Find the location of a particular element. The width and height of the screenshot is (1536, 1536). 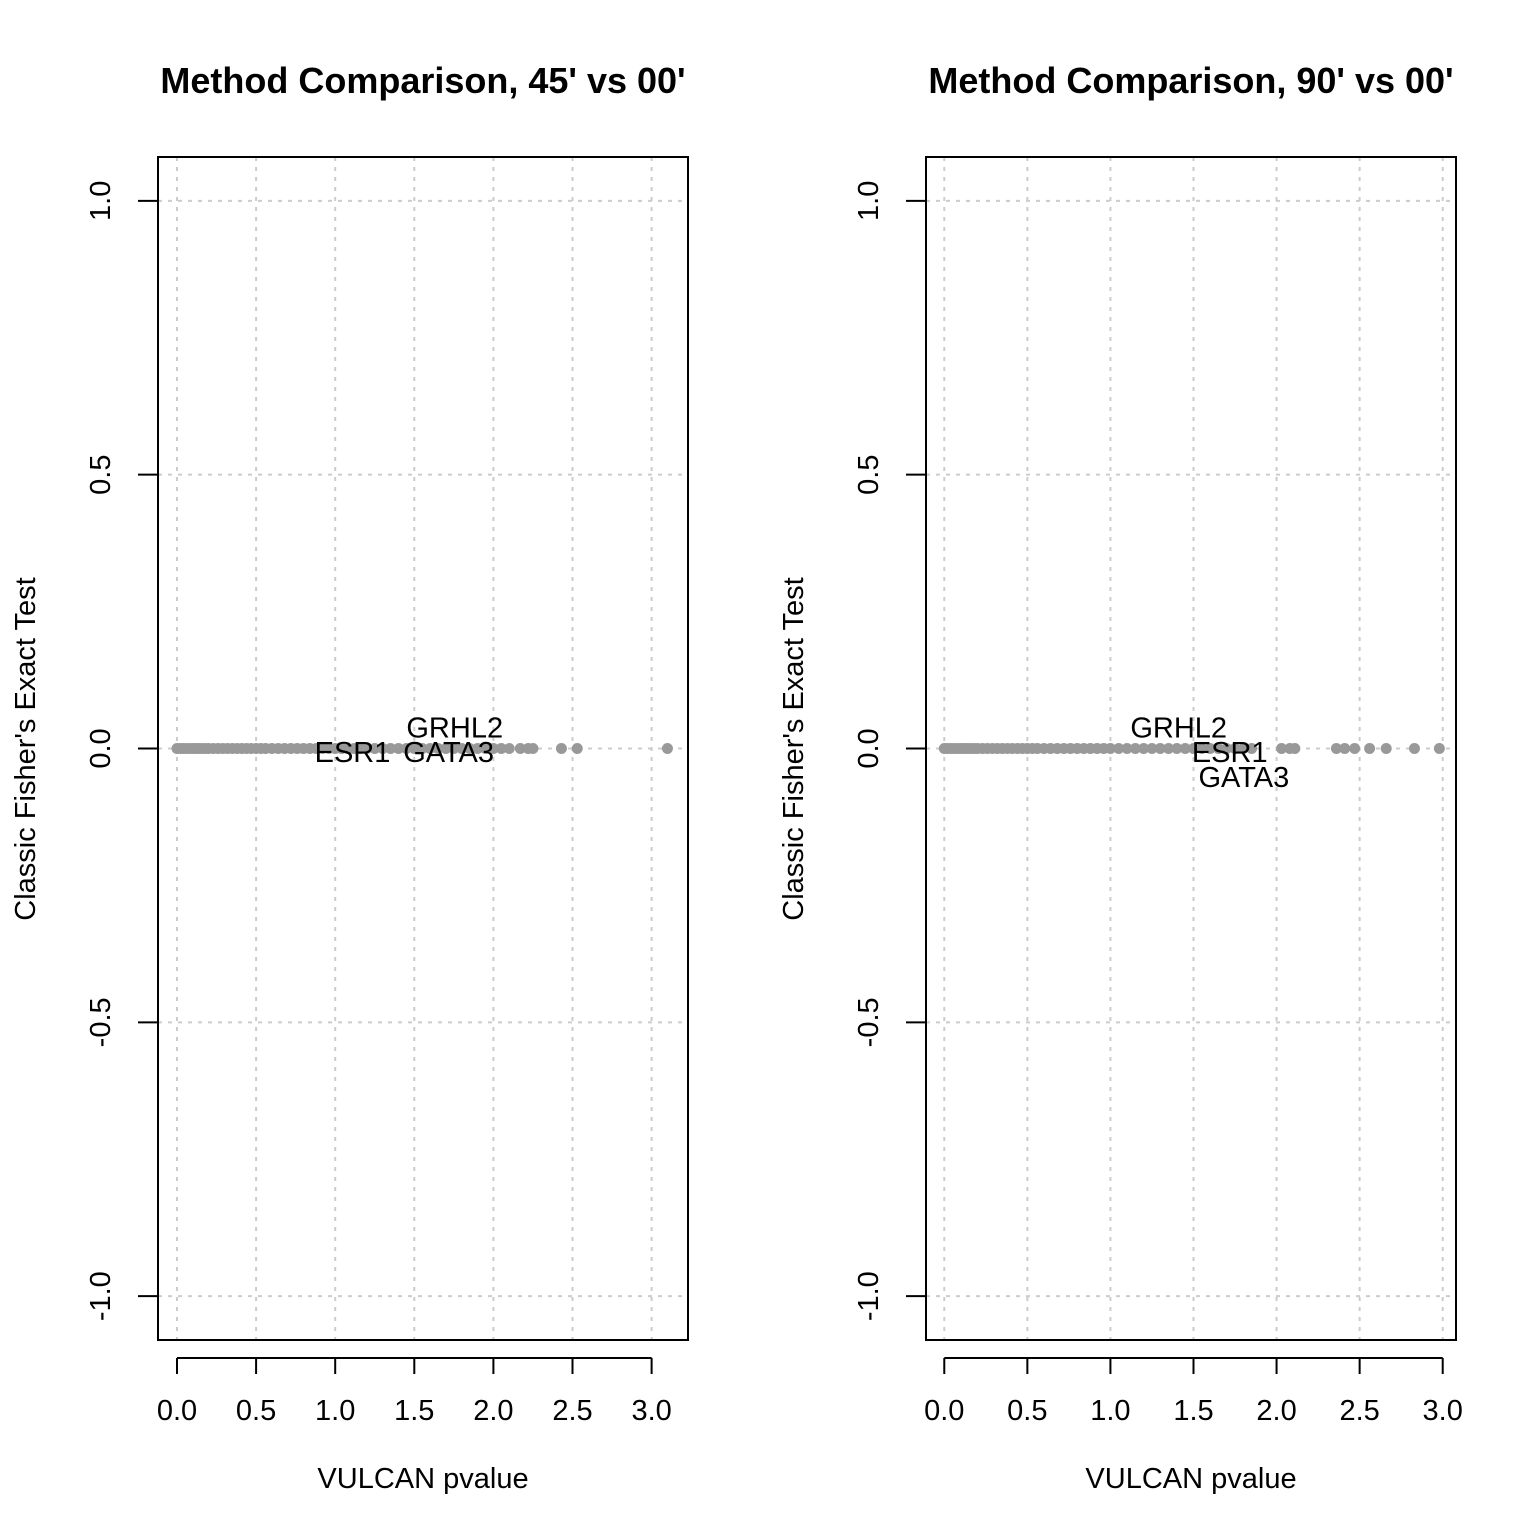

gene-annotations: GRHL2 ESR1 GATA3 is located at coordinates (409, 741).